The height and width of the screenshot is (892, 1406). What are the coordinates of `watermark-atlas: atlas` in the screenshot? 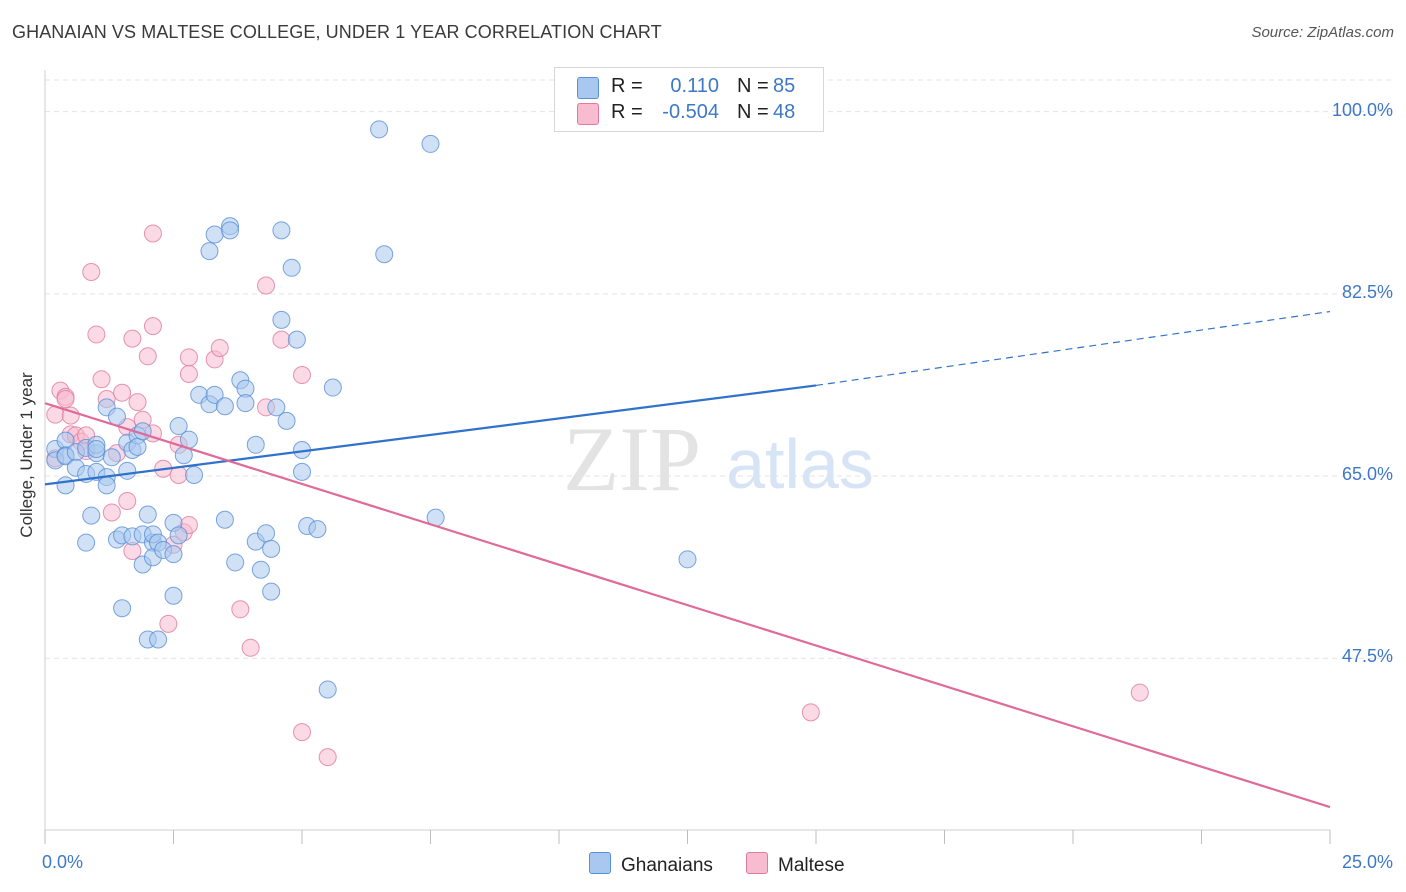 It's located at (800, 464).